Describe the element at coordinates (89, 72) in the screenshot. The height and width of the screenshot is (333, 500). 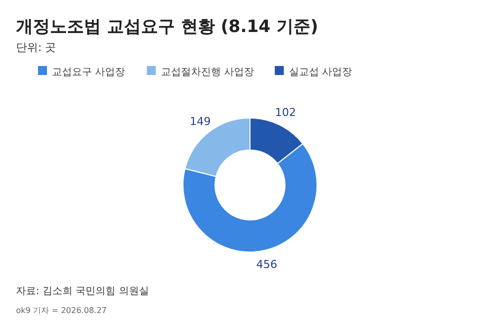
I see `legend-label: 교섭요구 사업장` at that location.